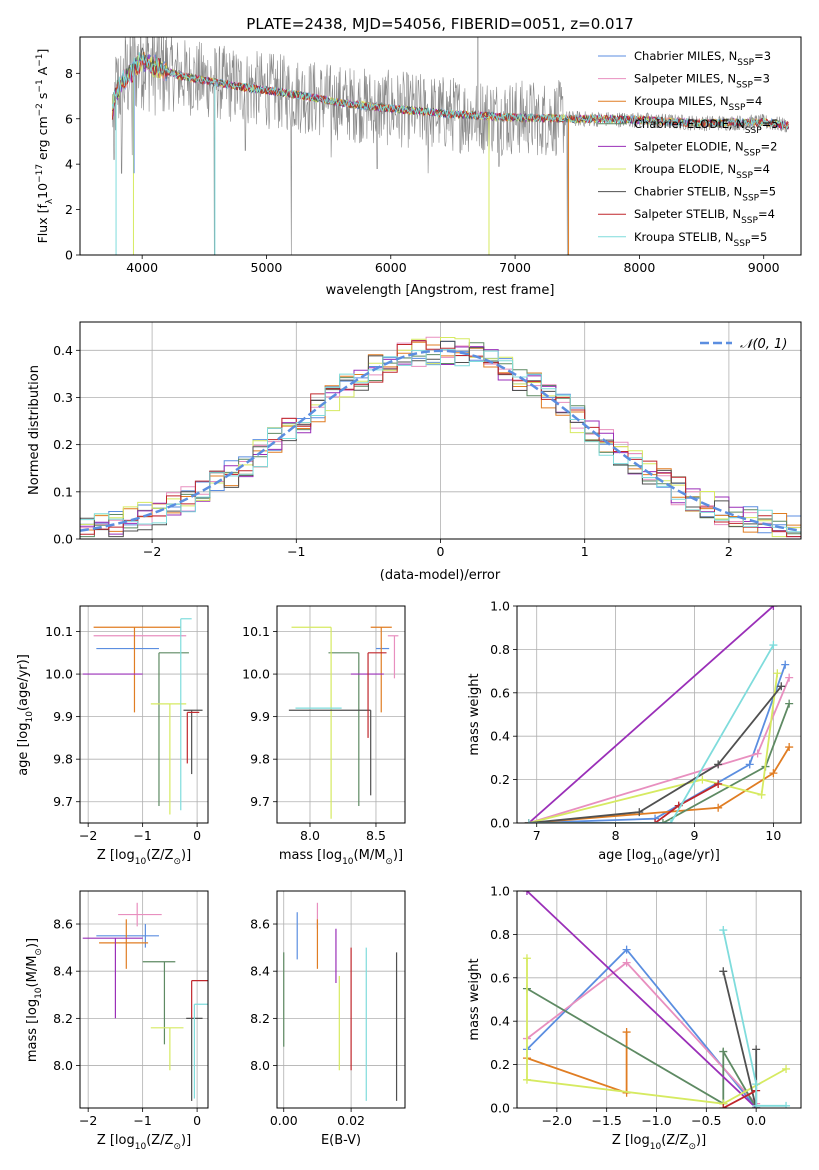 Image resolution: width=819 pixels, height=1170 pixels. What do you see at coordinates (389, 862) in the screenshot?
I see `x-axis-label-part: ⊙` at bounding box center [389, 862].